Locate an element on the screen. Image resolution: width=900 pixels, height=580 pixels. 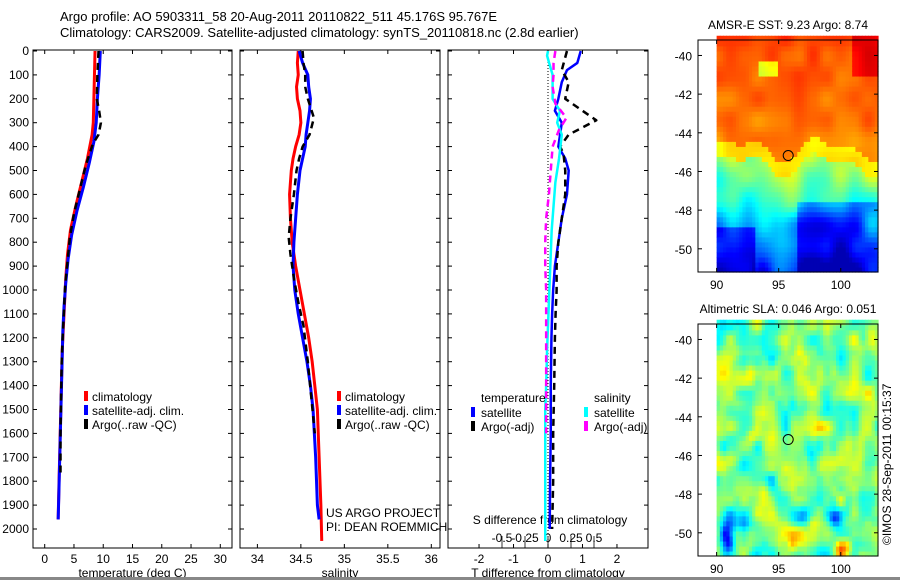
series-line-satellite-adj-clim- is located at coordinates (306, 285).